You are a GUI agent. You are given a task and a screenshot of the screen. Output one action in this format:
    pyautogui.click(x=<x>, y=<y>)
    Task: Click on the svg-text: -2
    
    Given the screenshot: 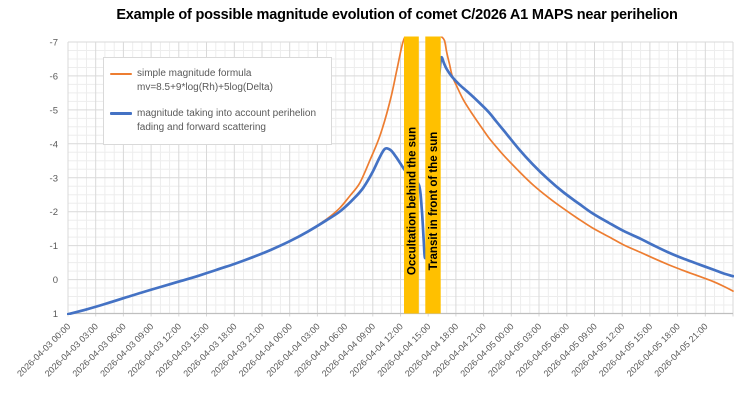 What is the action you would take?
    pyautogui.click(x=54, y=212)
    